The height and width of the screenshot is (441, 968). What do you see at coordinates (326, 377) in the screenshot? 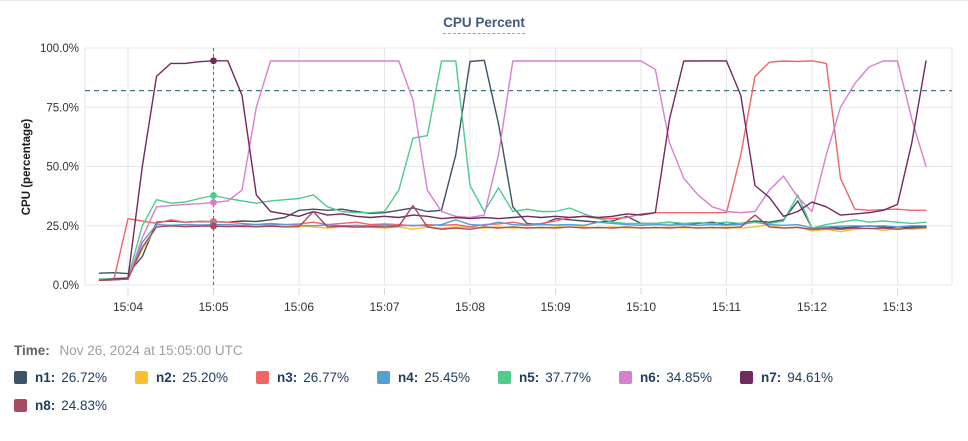
I see `legend-value: 26.77%` at bounding box center [326, 377].